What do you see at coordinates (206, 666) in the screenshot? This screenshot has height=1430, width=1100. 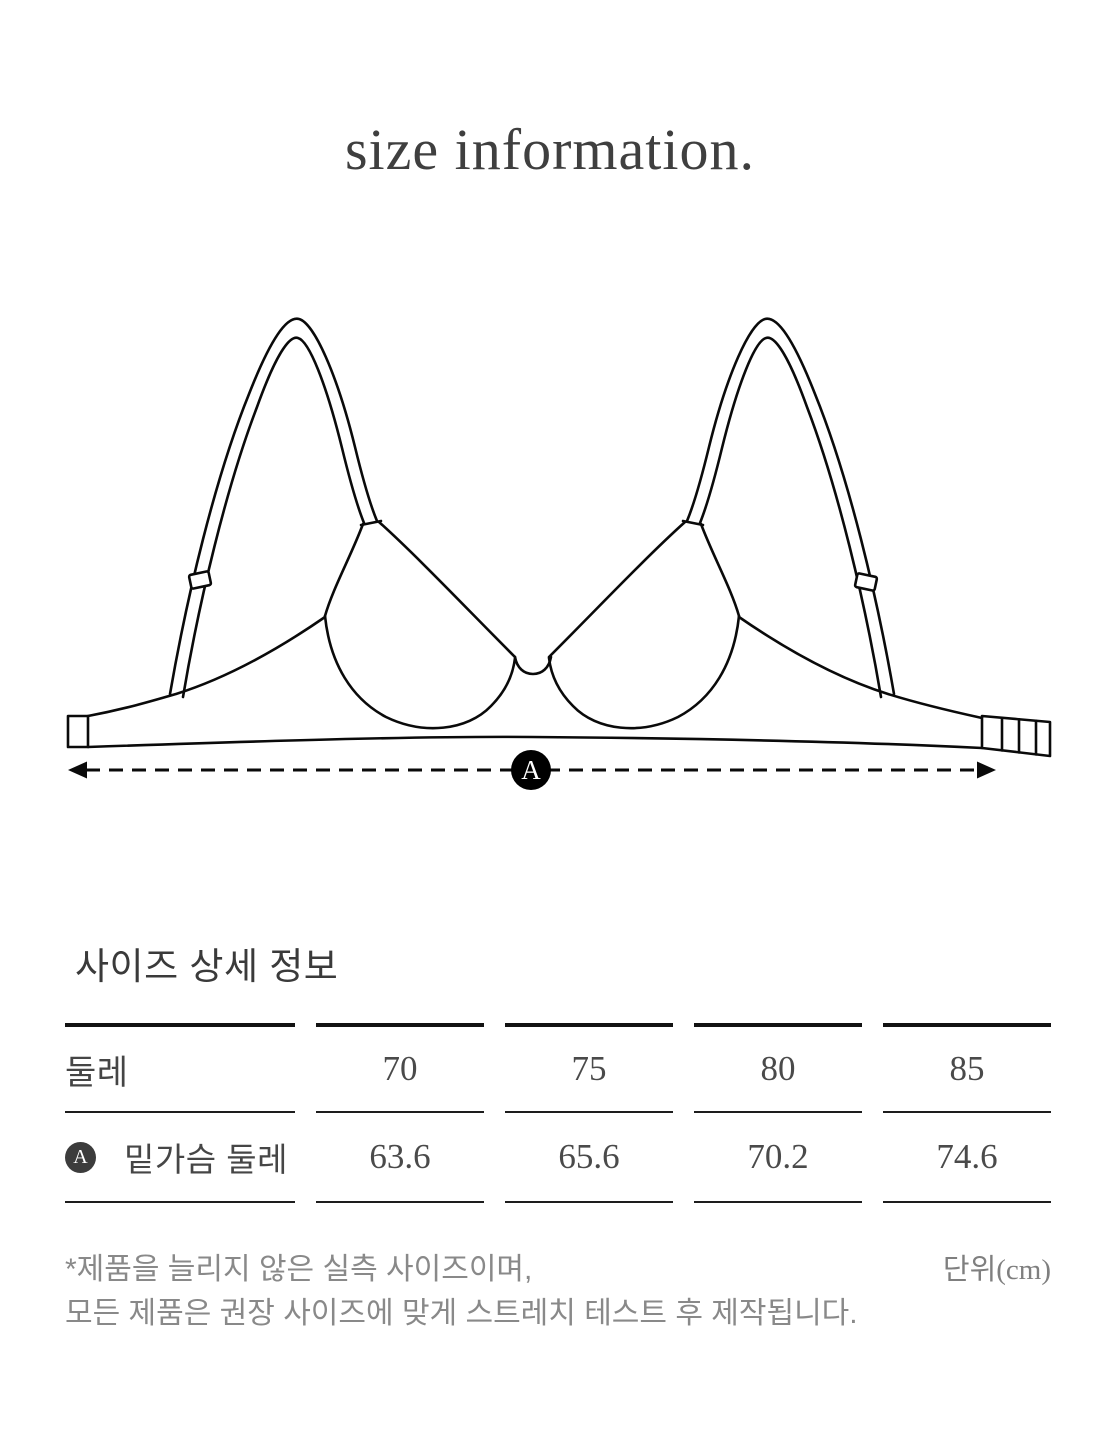 I see `left-wing-top-edge` at bounding box center [206, 666].